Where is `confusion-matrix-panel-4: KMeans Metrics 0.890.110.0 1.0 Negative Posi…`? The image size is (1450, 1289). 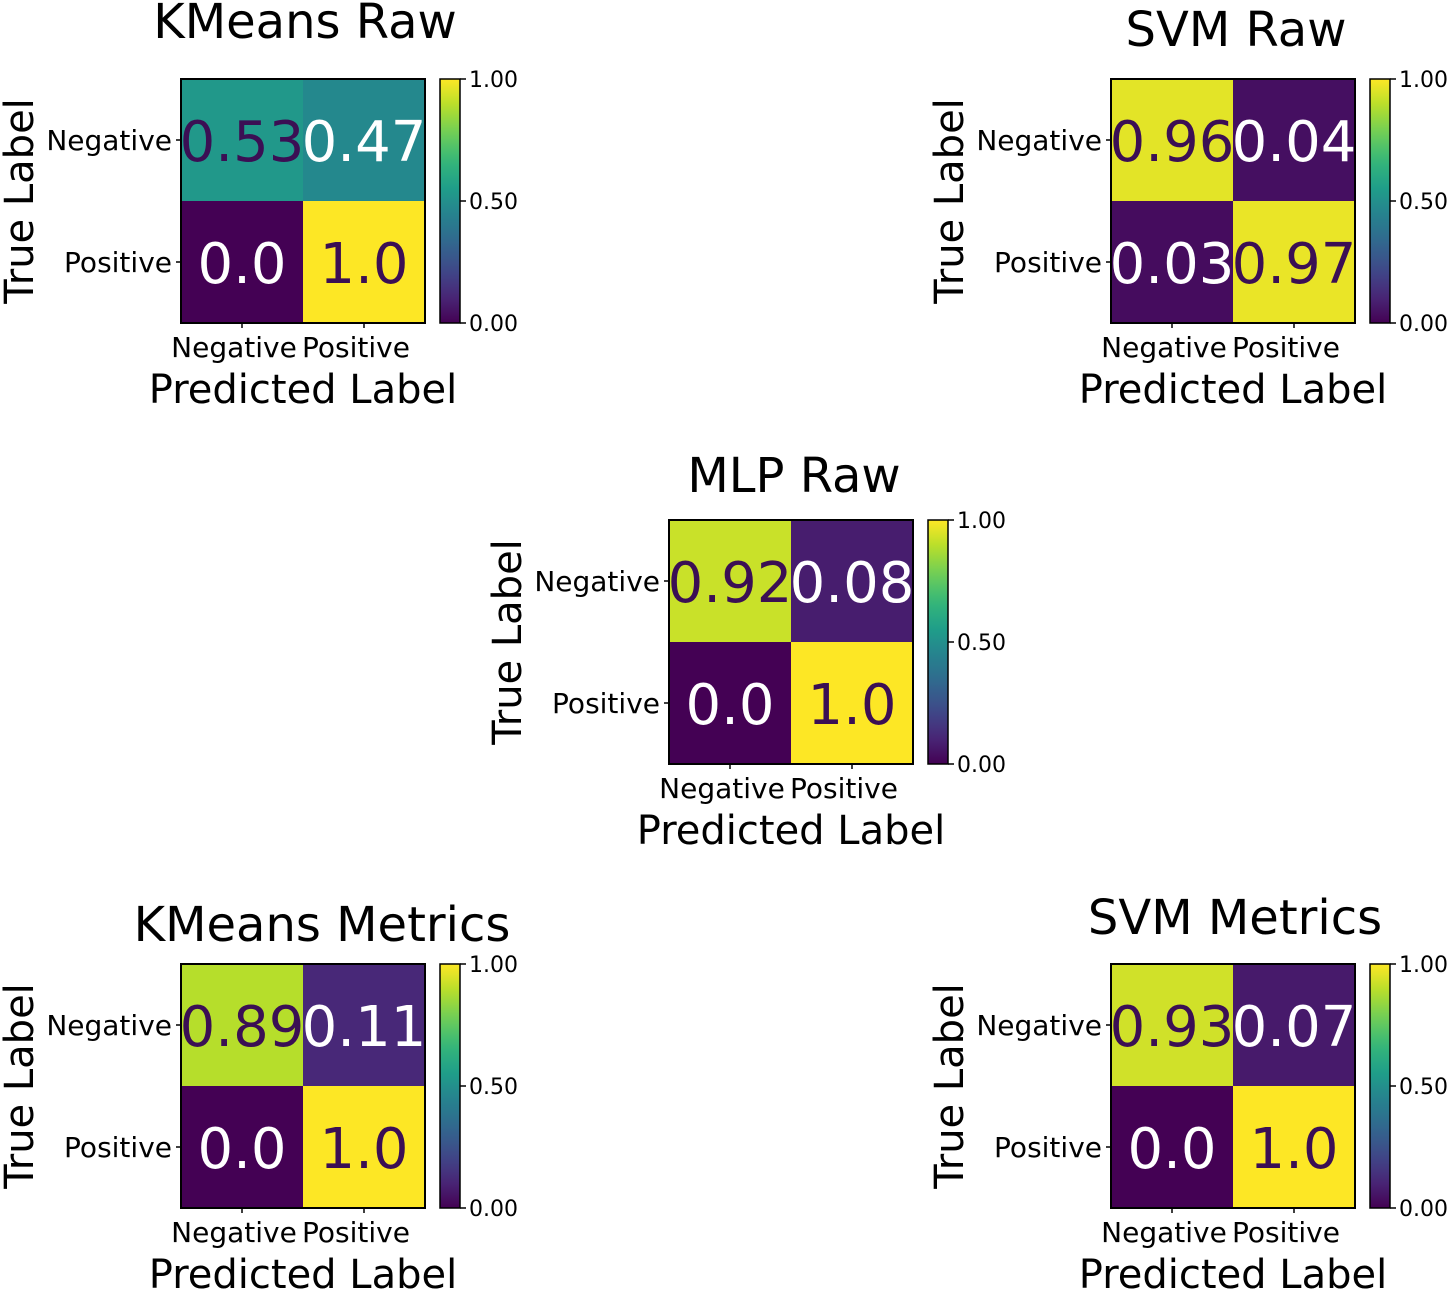
confusion-matrix-panel-4: KMeans Metrics 0.890.110.0 1.0 Negative Posi… is located at coordinates (259, 1093).